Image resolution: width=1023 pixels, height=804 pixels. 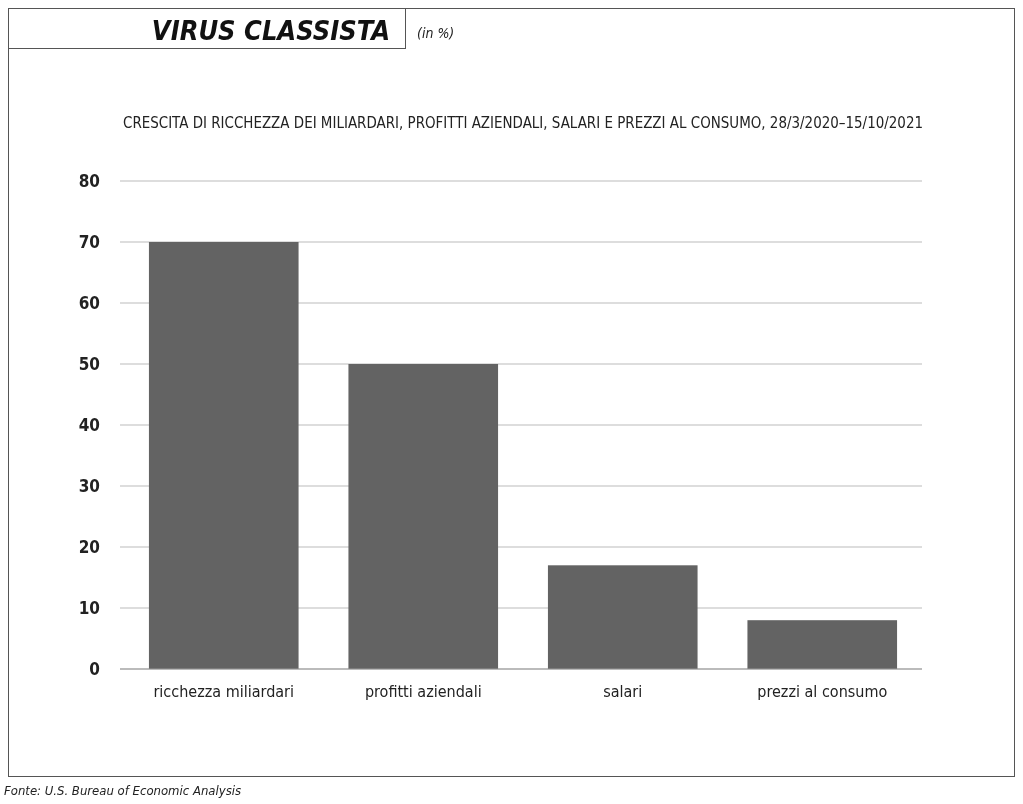 What do you see at coordinates (436, 33) in the screenshot?
I see `text: (in %)` at bounding box center [436, 33].